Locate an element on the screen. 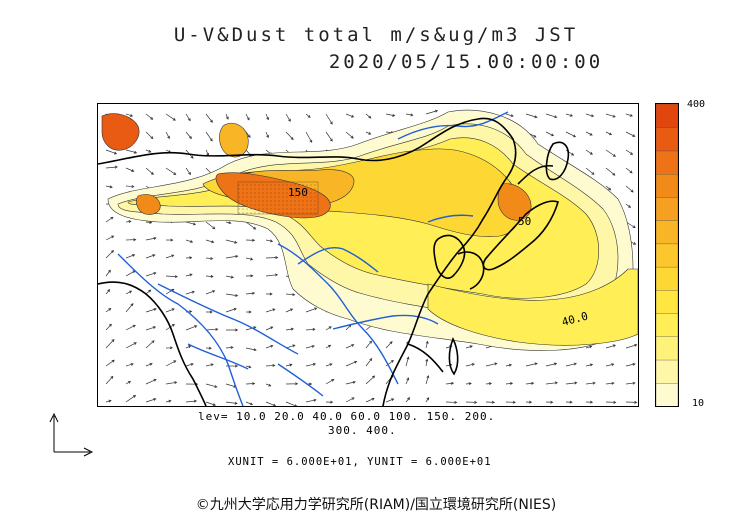 The height and width of the screenshot is (532, 752). dust-pacific-plume is located at coordinates (532, 307).